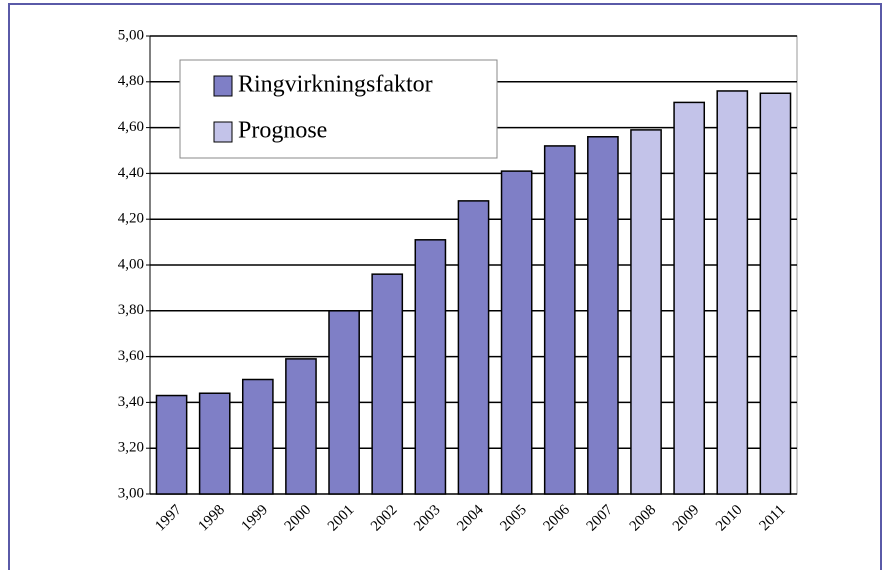 The image size is (890, 570). What do you see at coordinates (131, 402) in the screenshot?
I see `y-tick-label: 3,40` at bounding box center [131, 402].